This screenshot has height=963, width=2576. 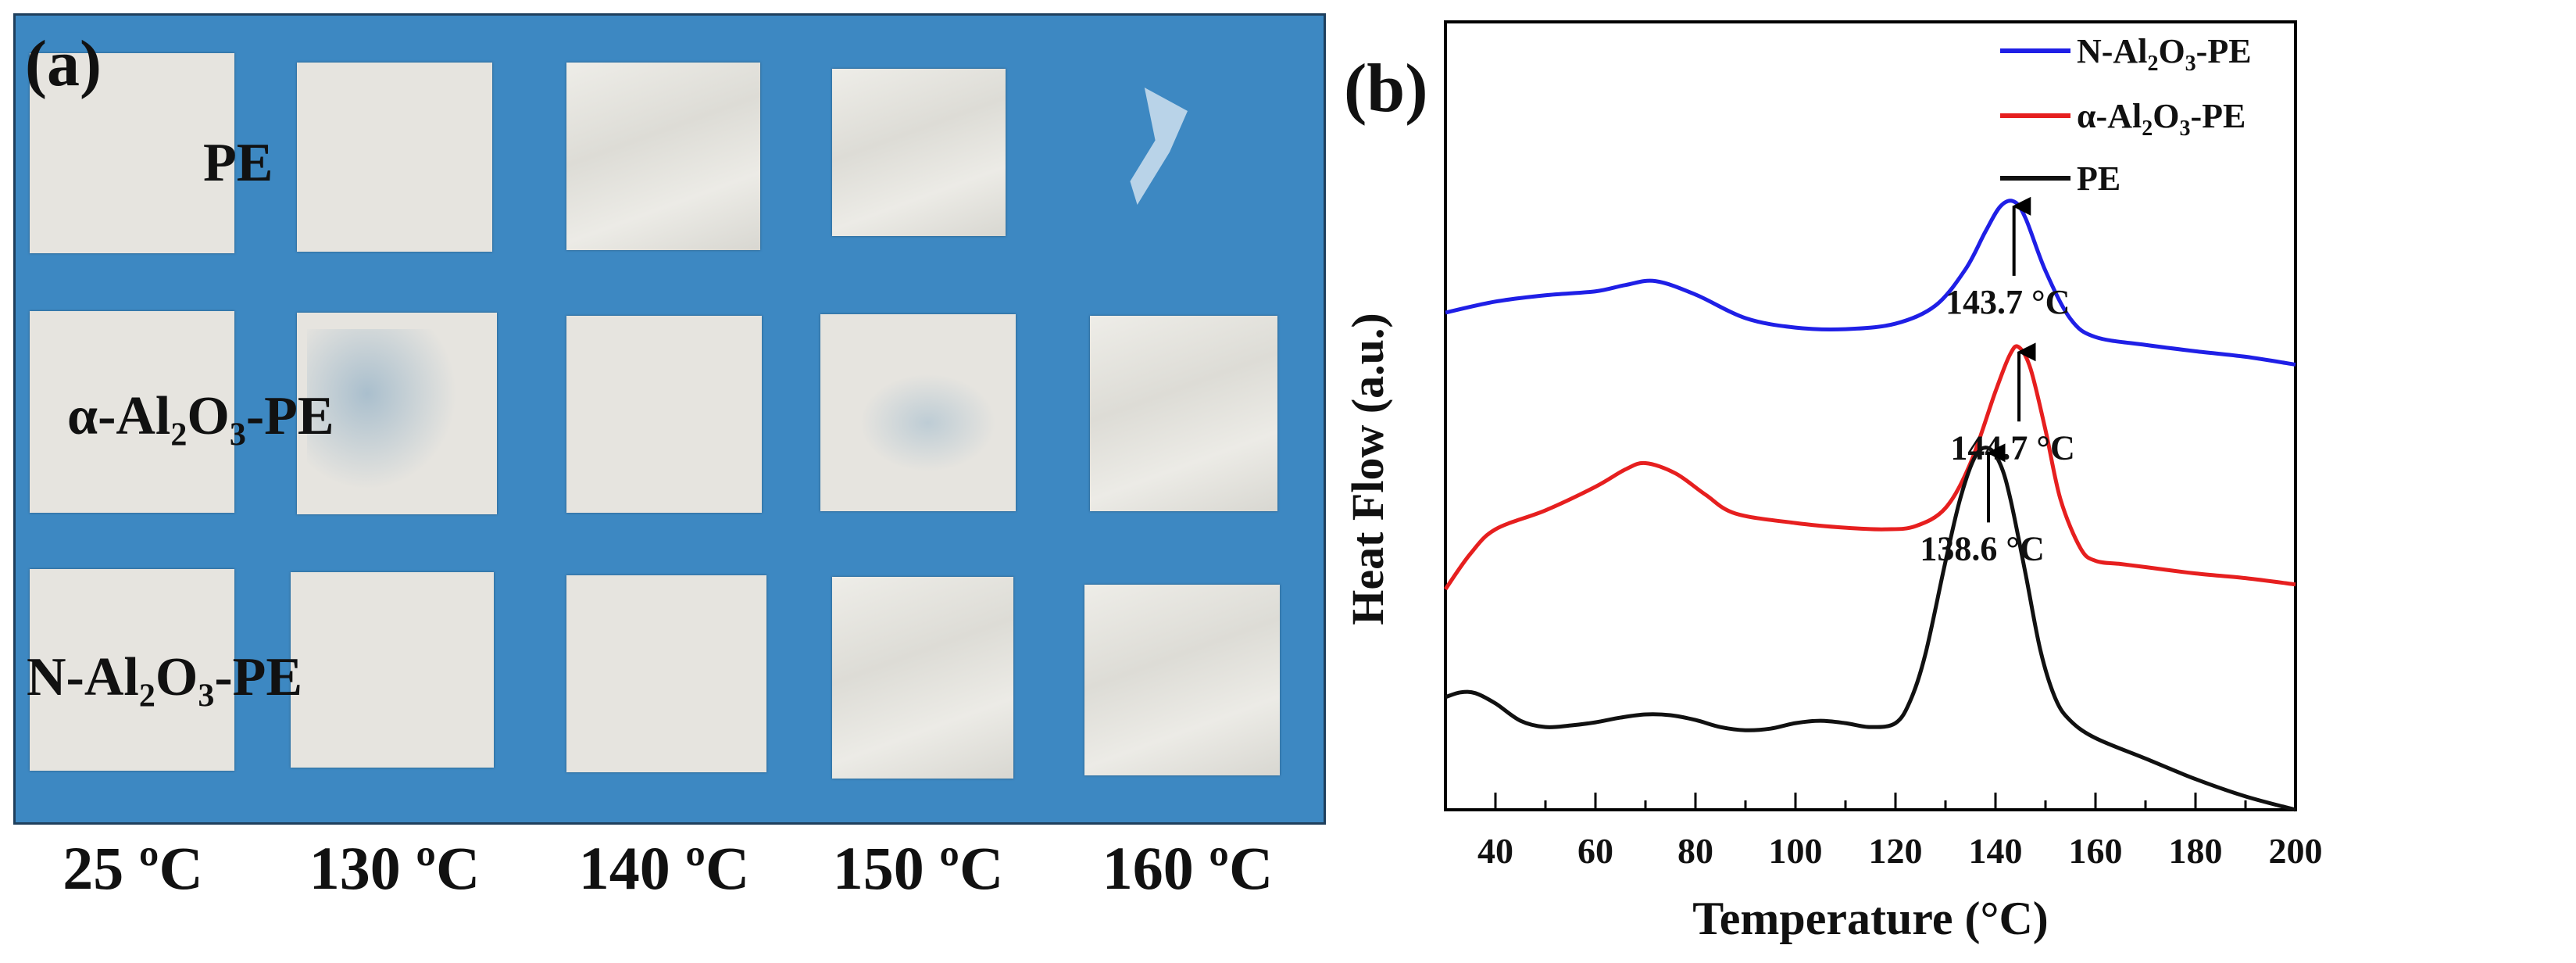 I want to click on sample-pe-130c, so click(x=395, y=157).